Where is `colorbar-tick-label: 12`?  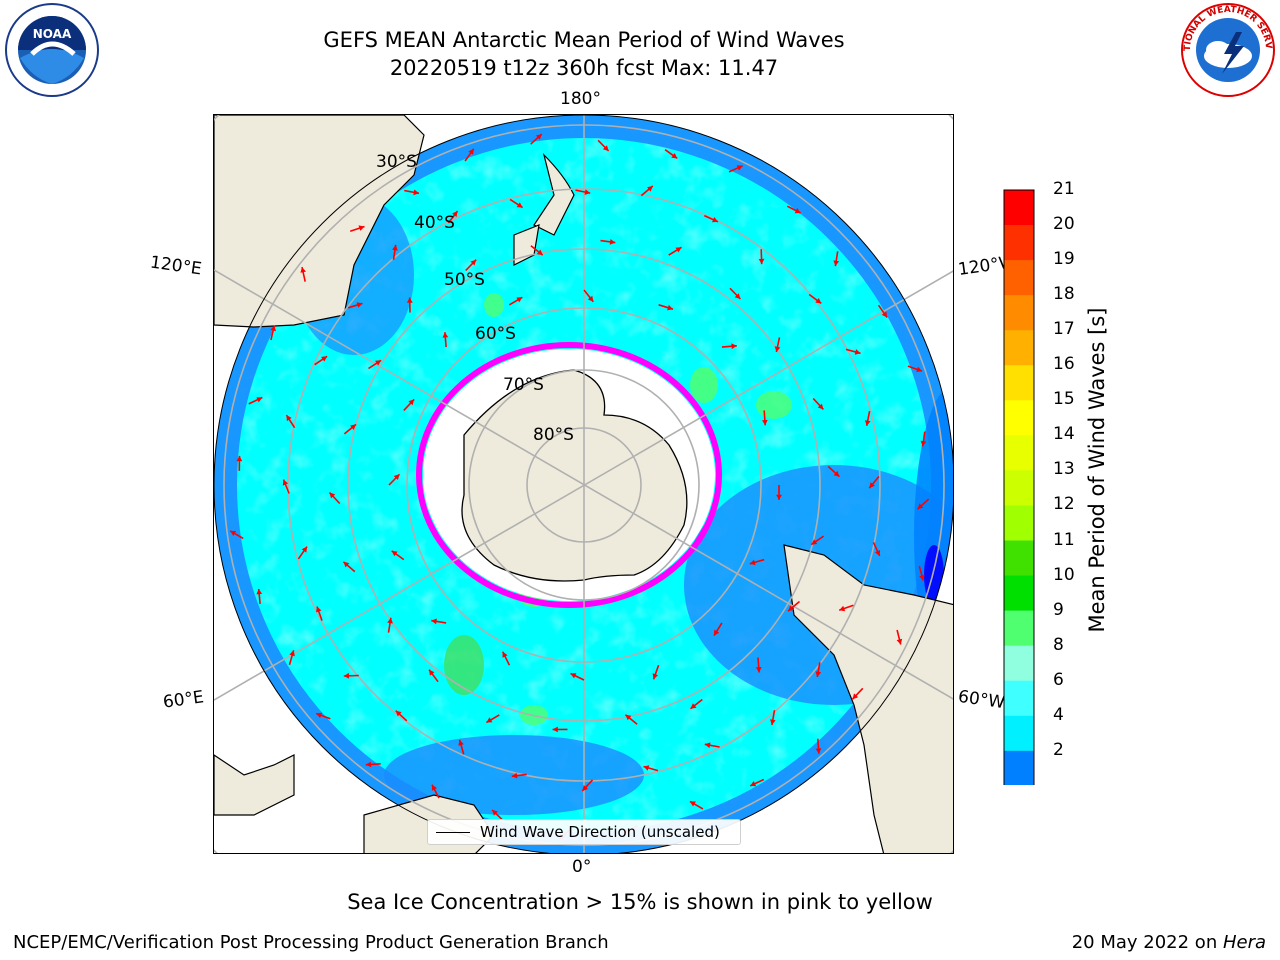
colorbar-tick-label: 12 is located at coordinates (1064, 504).